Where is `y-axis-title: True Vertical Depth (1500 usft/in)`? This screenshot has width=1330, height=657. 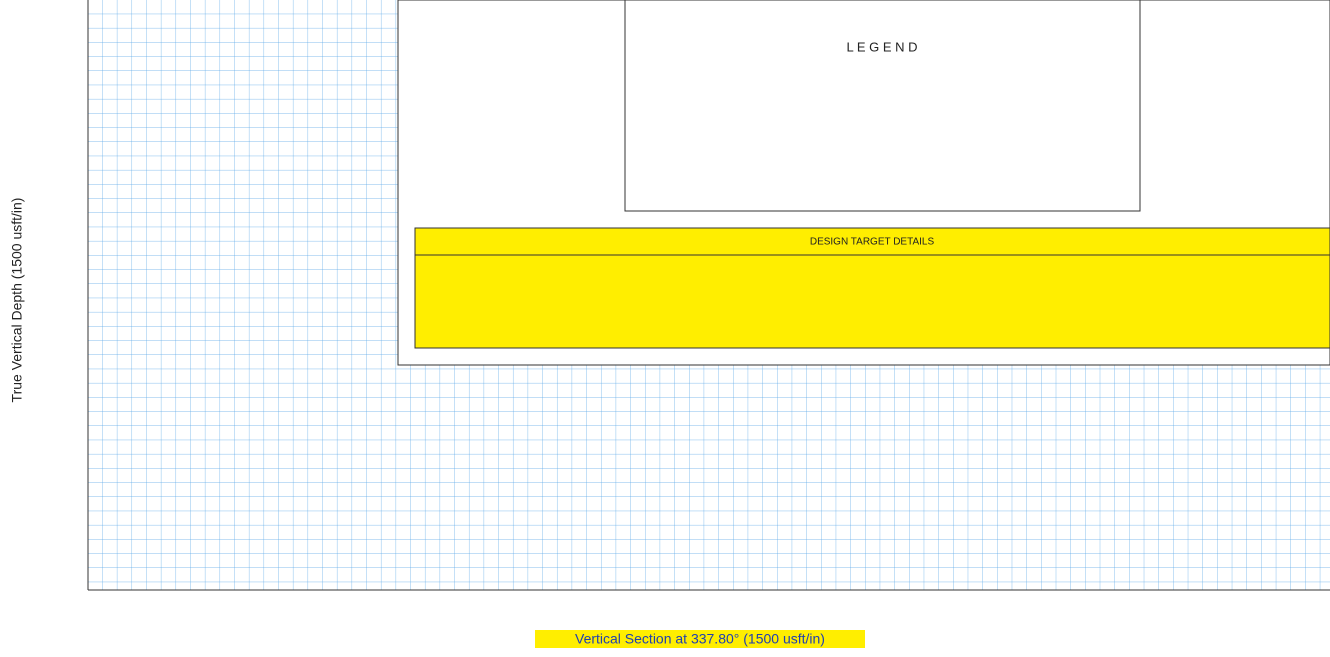 y-axis-title: True Vertical Depth (1500 usft/in) is located at coordinates (17, 300).